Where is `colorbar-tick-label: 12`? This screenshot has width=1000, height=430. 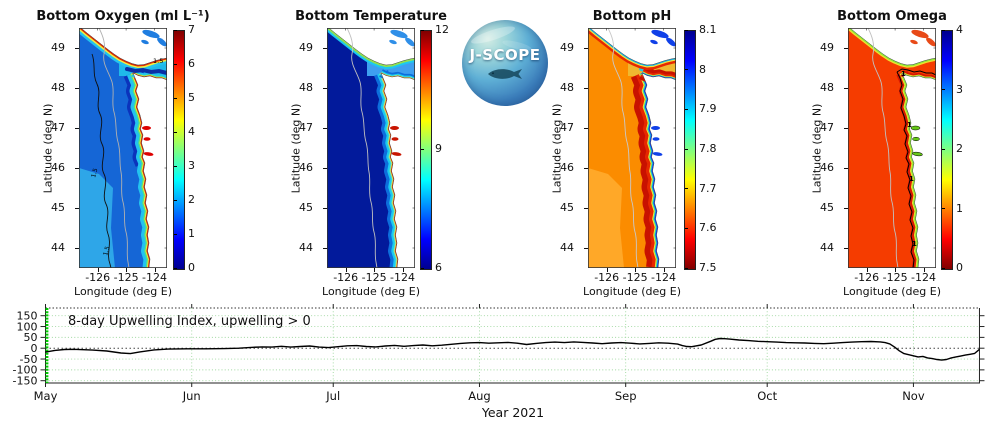
colorbar-tick-label: 12 is located at coordinates (442, 29).